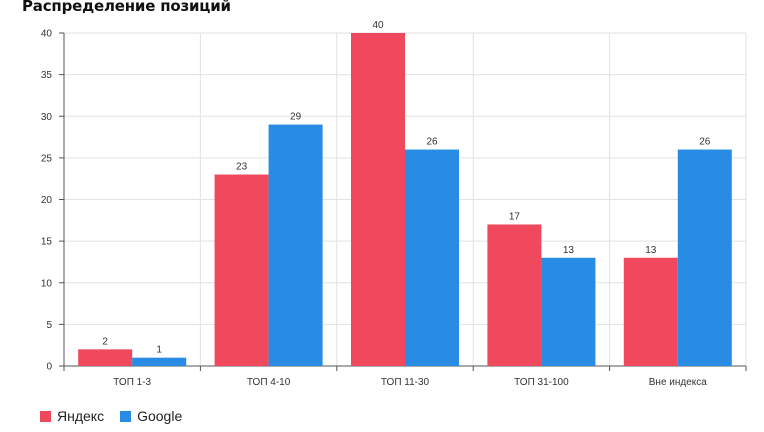 The image size is (764, 432). I want to click on y-tick-label: 15, so click(47, 242).